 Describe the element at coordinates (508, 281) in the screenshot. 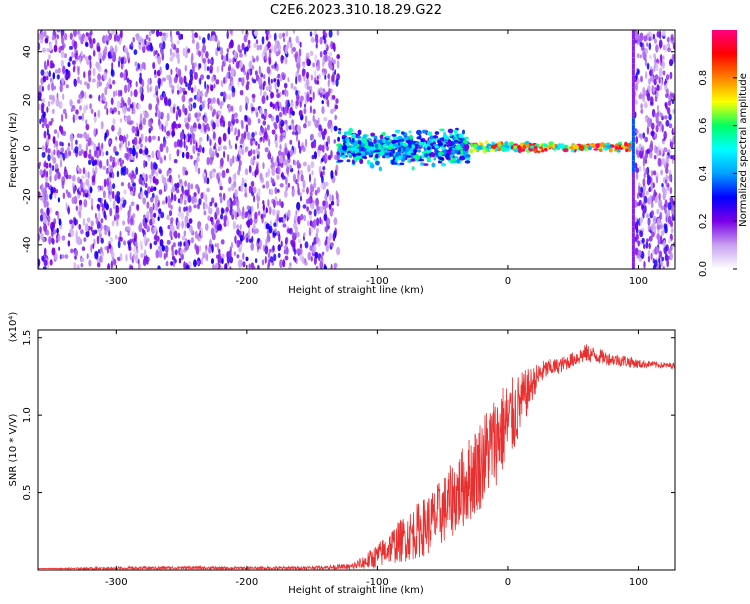

I see `heatmap-x-tick-label: 0` at that location.